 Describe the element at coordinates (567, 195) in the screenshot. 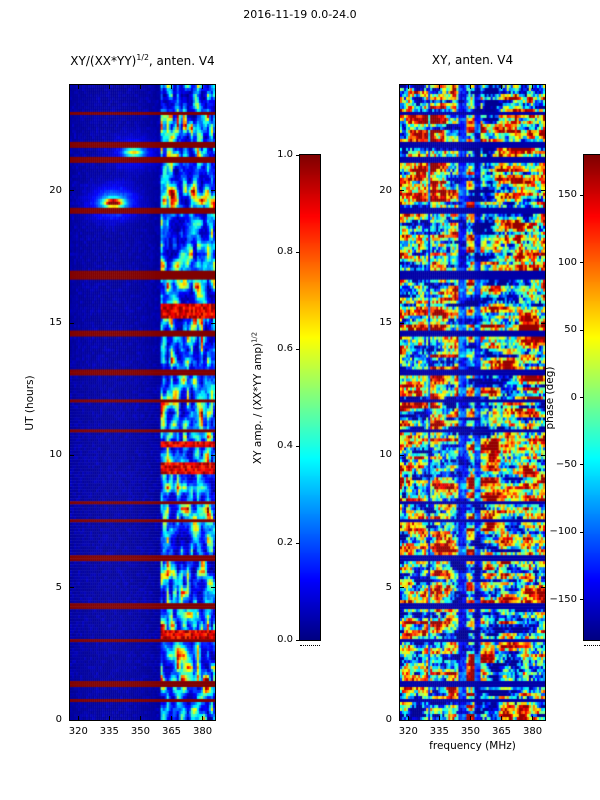

I see `colorbar-tick-label: 150` at that location.